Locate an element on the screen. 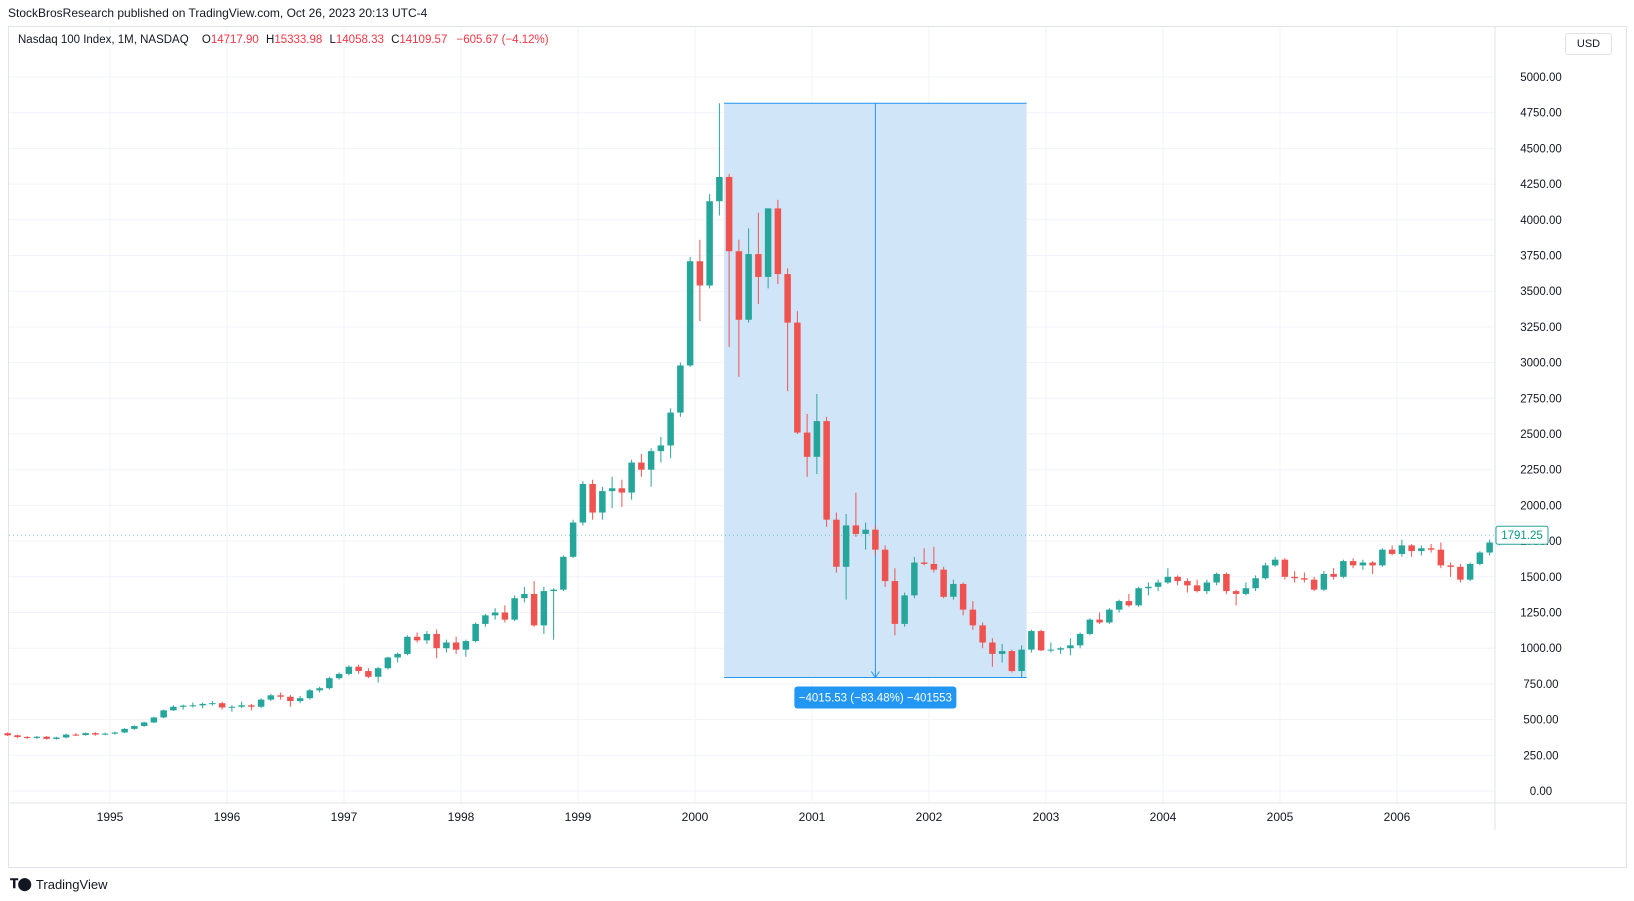 This screenshot has height=901, width=1634. tradingview-brand: 𝐓⬤ TradingView is located at coordinates (58, 884).